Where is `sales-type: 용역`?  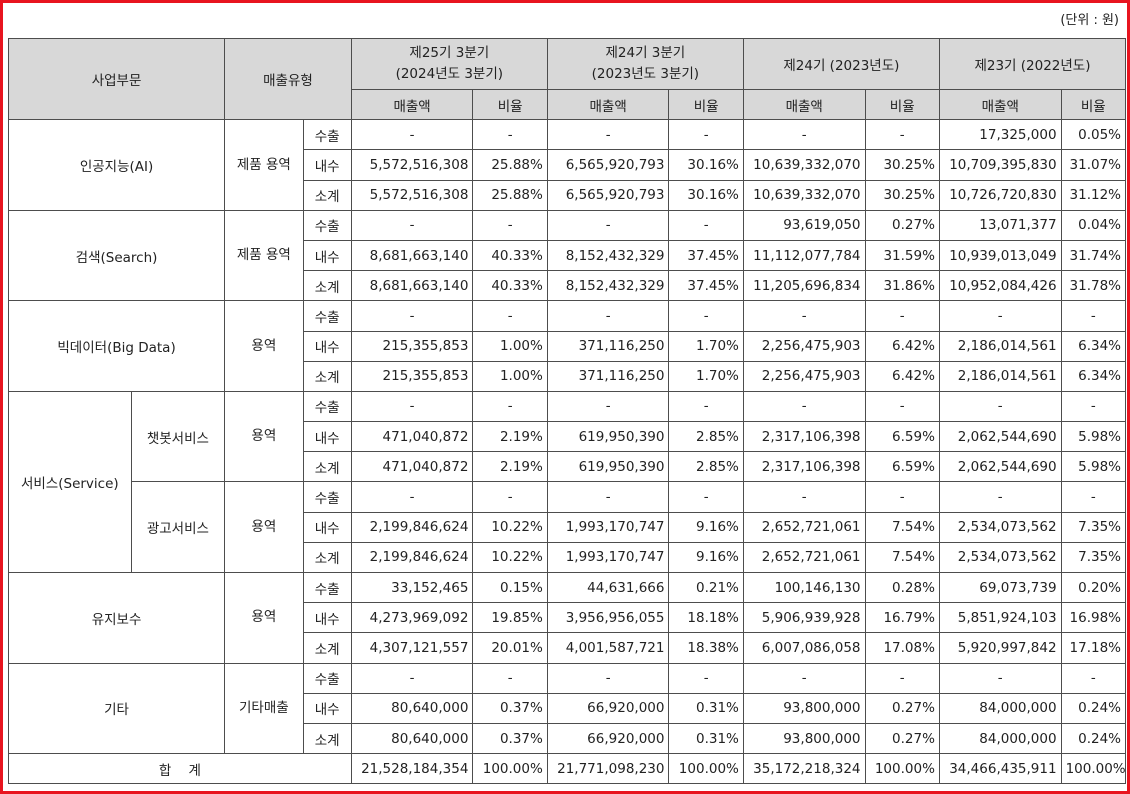
sales-type: 용역 is located at coordinates (264, 618).